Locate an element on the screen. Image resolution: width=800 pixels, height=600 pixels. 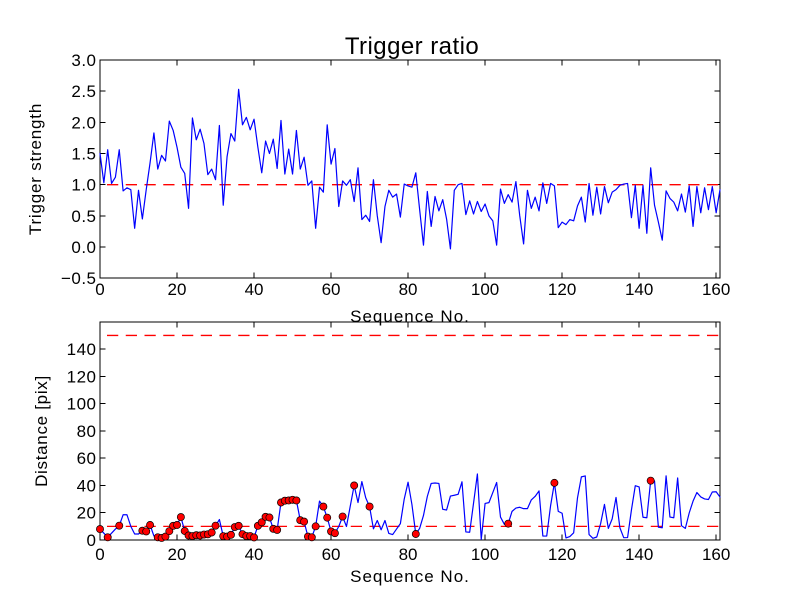
svg-text: Distance [pix] is located at coordinates (41, 431).